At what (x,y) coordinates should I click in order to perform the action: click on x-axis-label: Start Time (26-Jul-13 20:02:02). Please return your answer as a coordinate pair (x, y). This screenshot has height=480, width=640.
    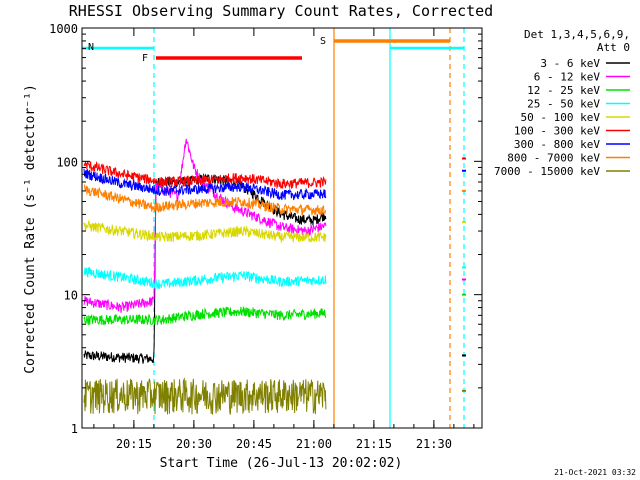
    Looking at the image, I should click on (281, 463).